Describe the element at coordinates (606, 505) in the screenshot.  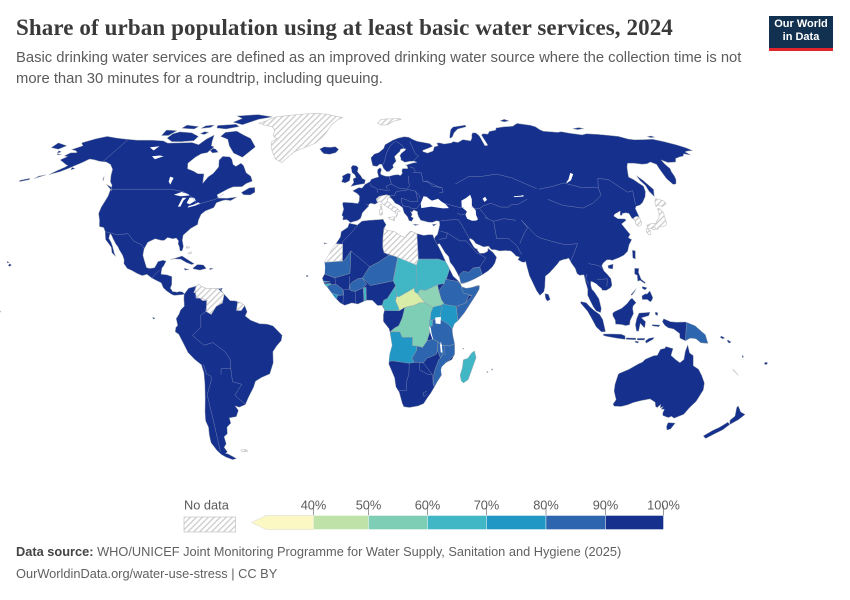
I see `svg-text: 90%` at that location.